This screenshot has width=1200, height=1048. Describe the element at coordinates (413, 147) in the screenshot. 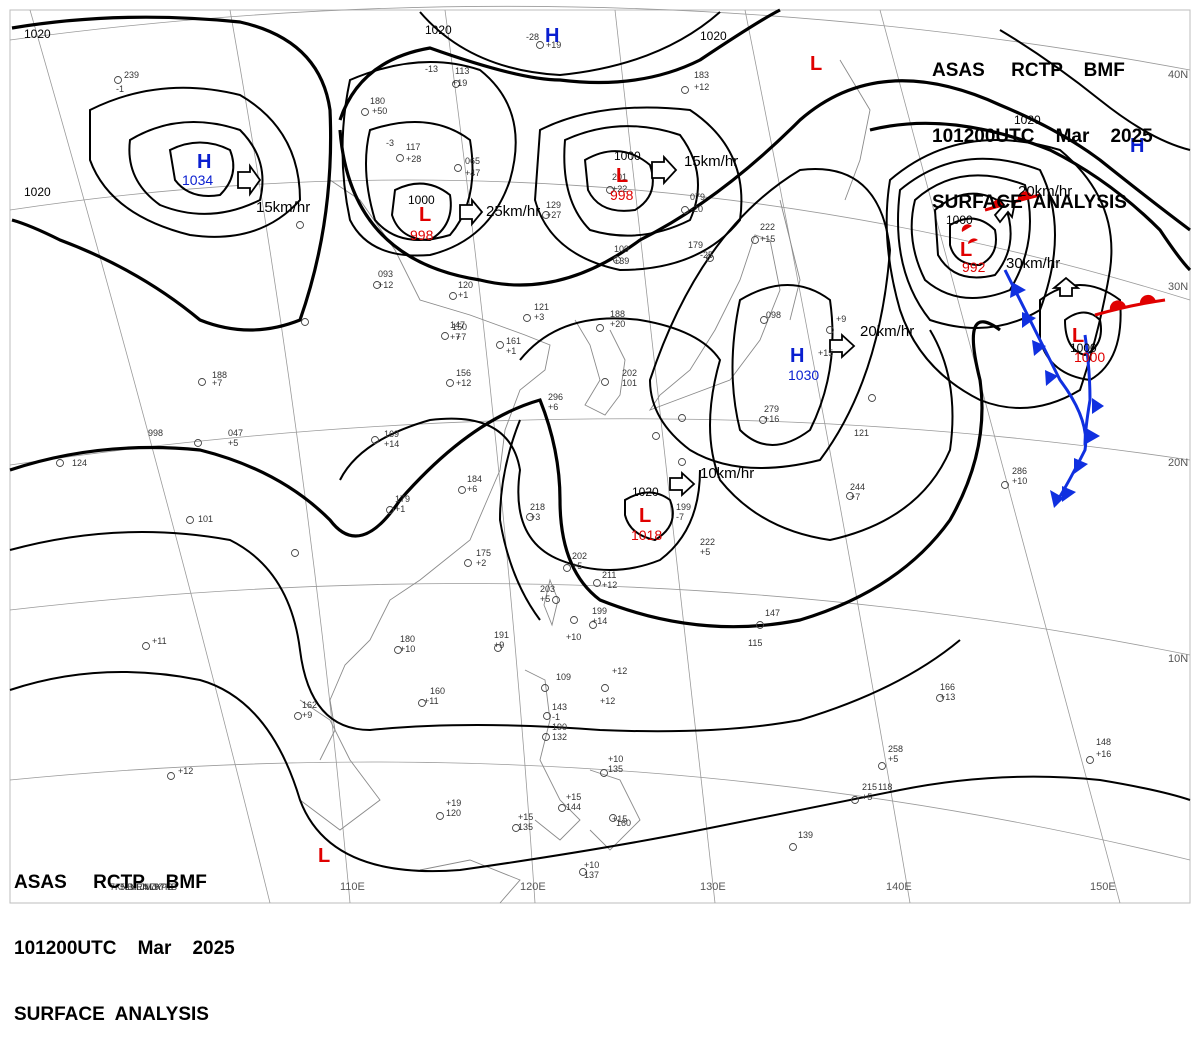

I see `station-label: 117` at that location.